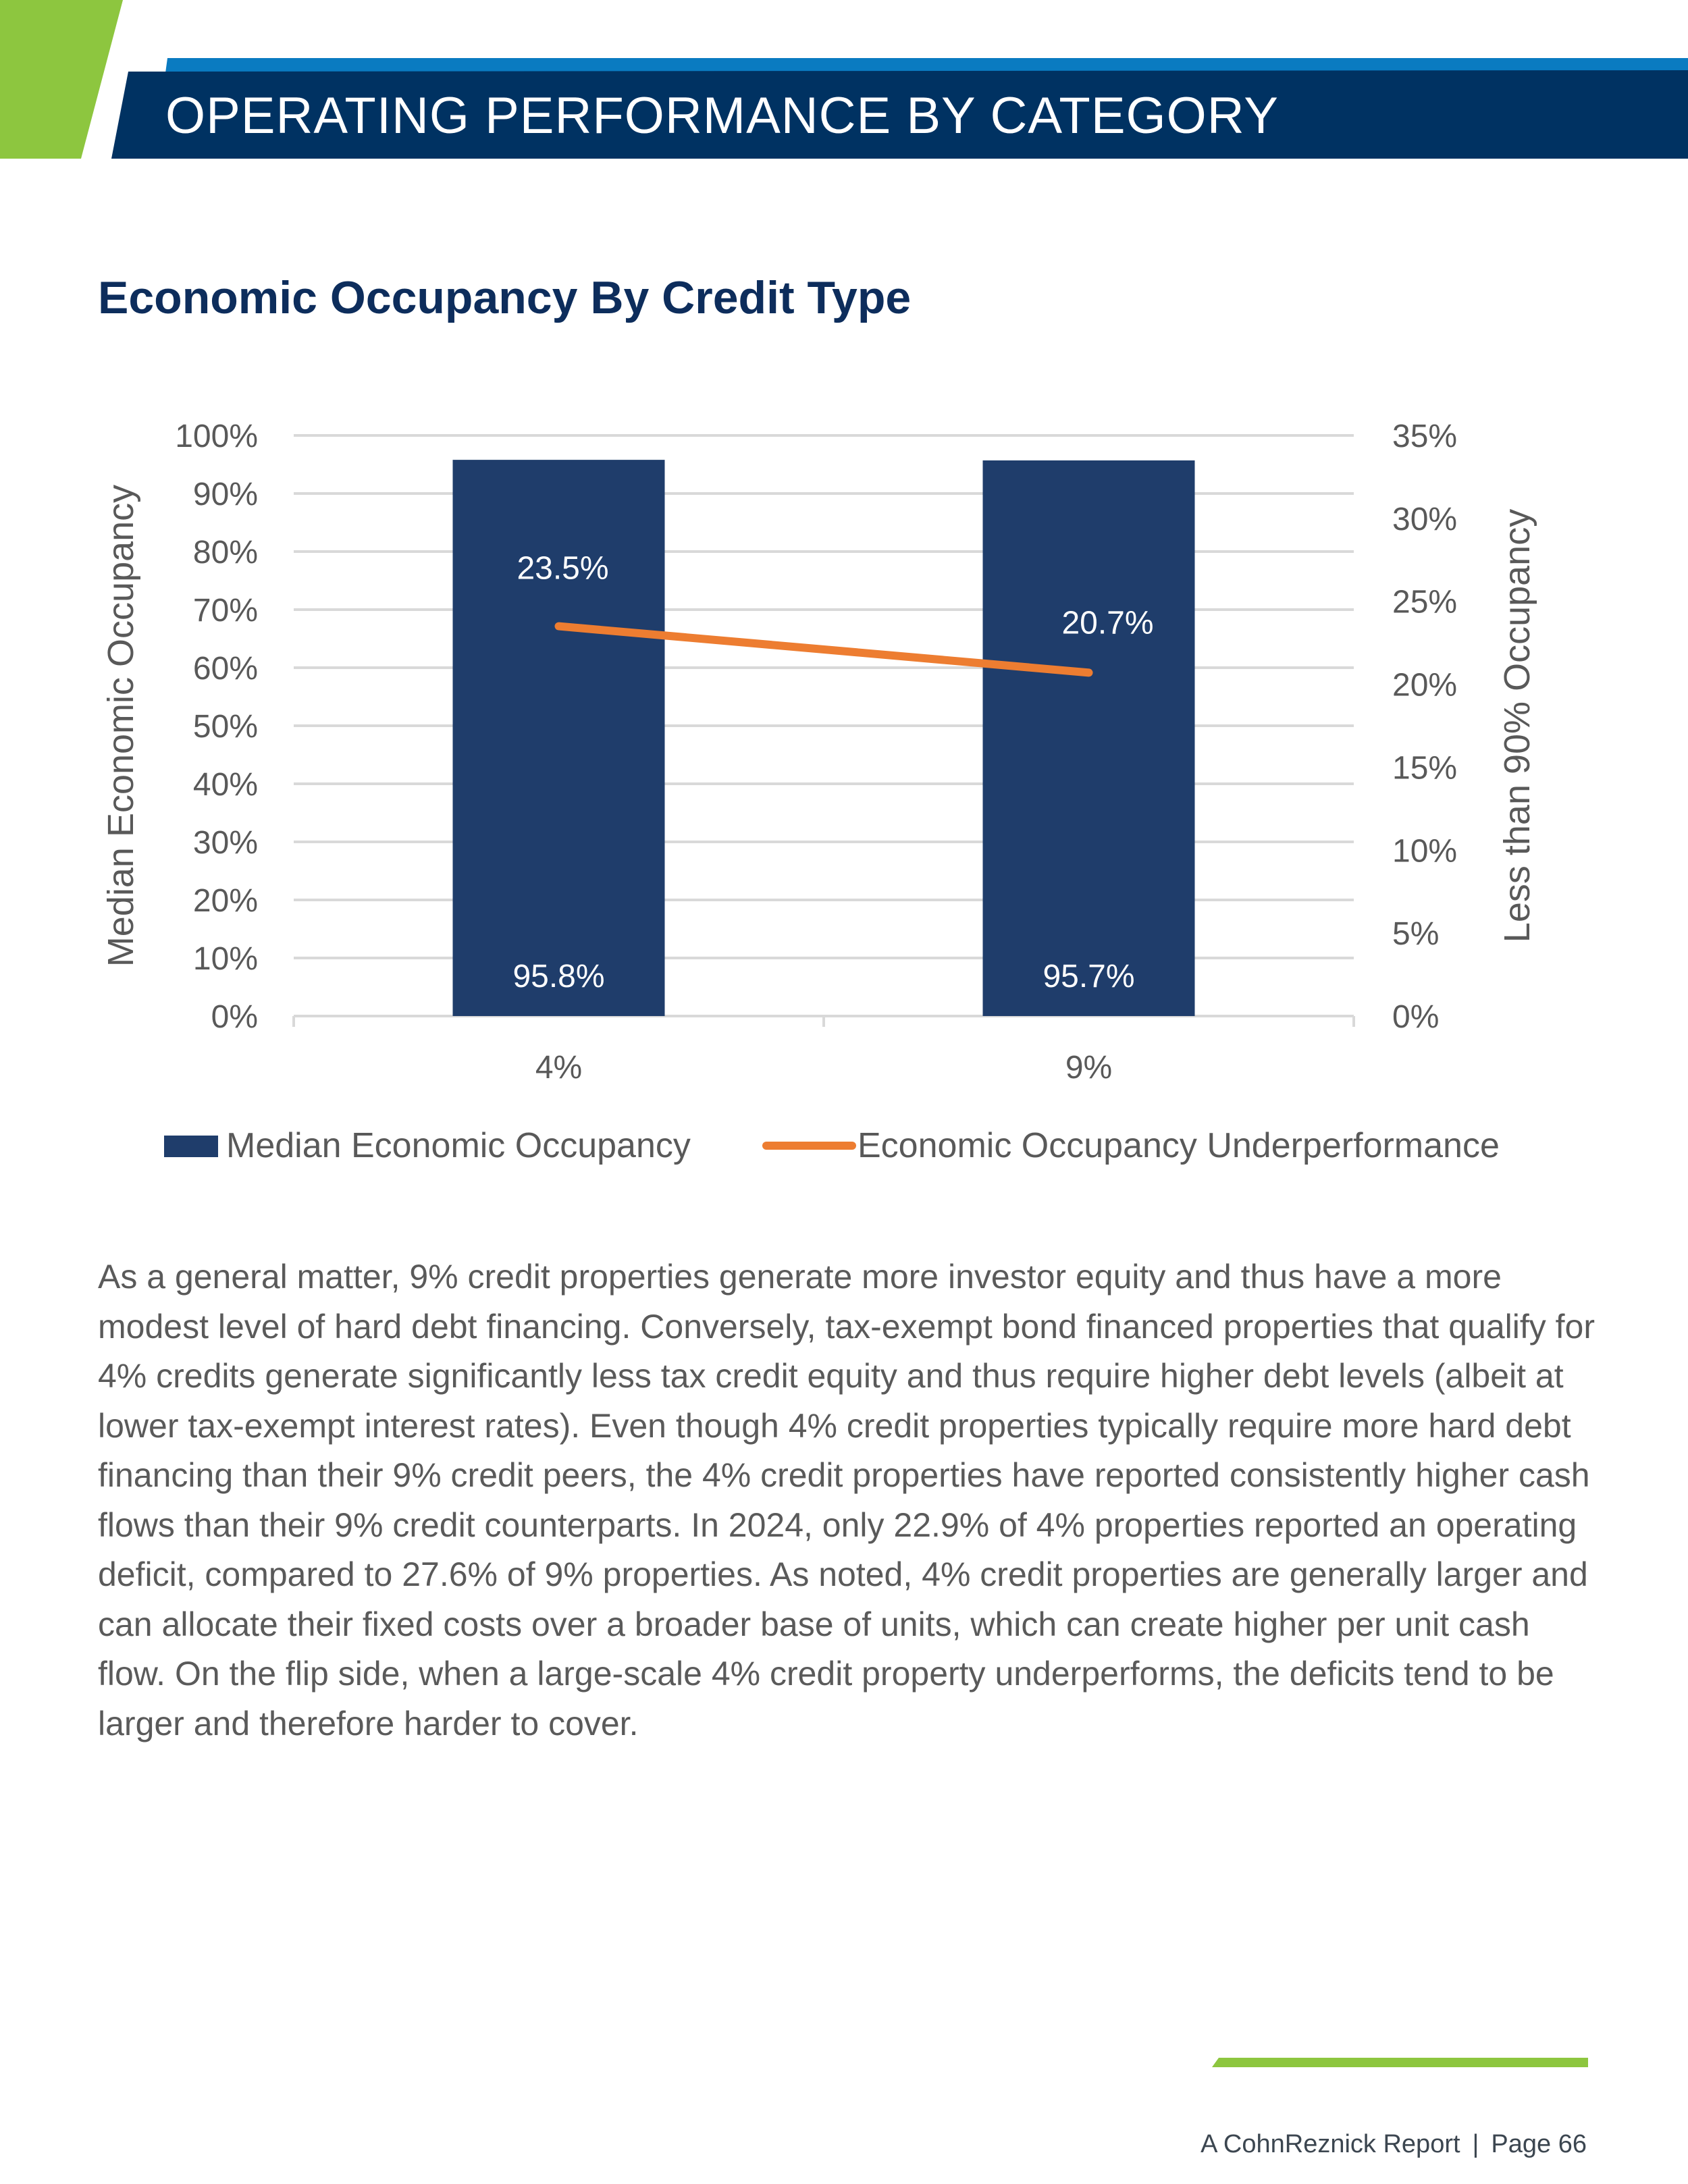 The image size is (1688, 2184). What do you see at coordinates (1415, 1017) in the screenshot?
I see `y2-tick-label: 0%` at bounding box center [1415, 1017].